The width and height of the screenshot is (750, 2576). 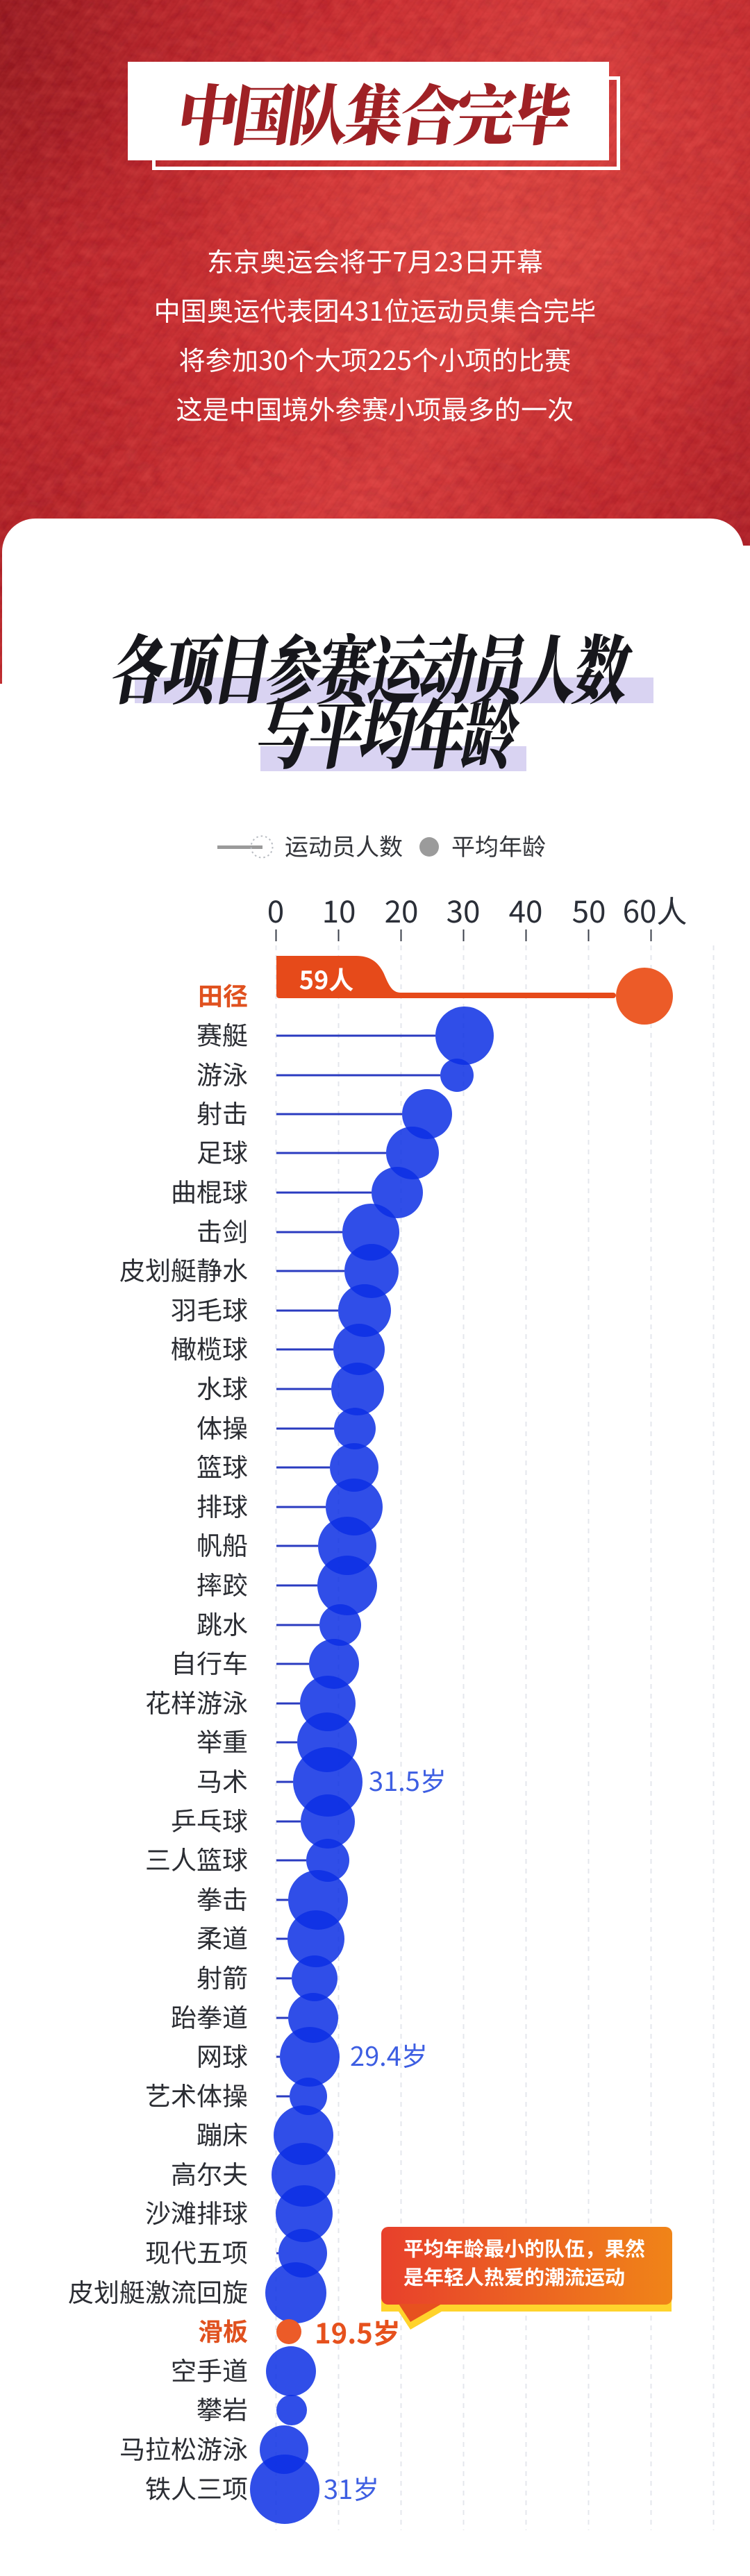 What do you see at coordinates (222, 1623) in the screenshot?
I see `svg-text: 跳水` at bounding box center [222, 1623].